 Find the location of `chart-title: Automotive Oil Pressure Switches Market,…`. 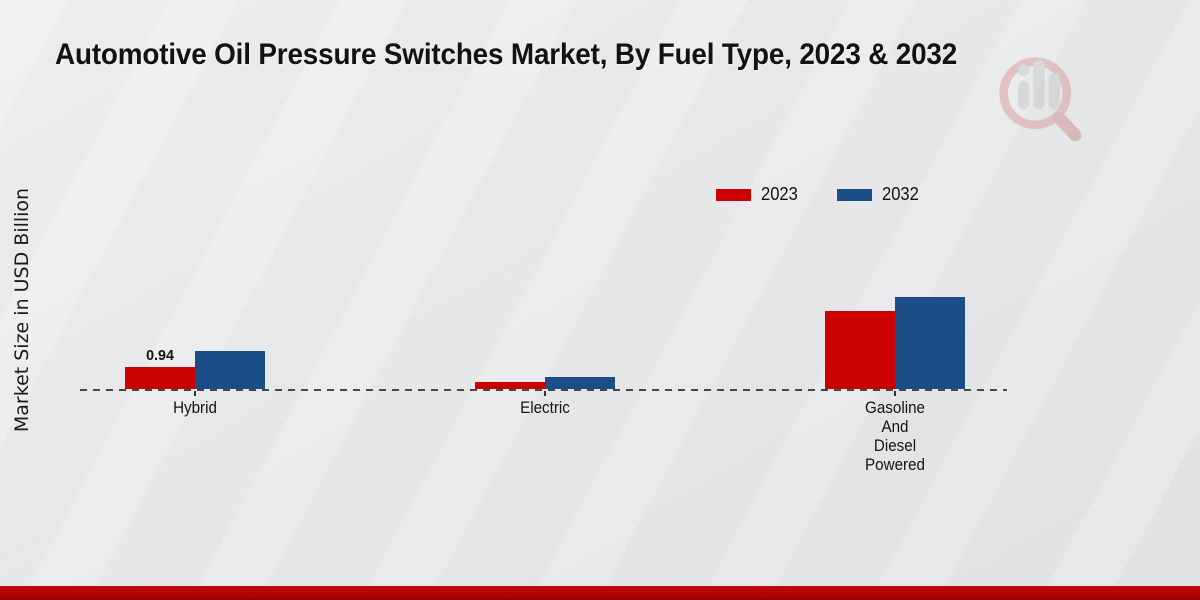

chart-title: Automotive Oil Pressure Switches Market,… is located at coordinates (506, 54).